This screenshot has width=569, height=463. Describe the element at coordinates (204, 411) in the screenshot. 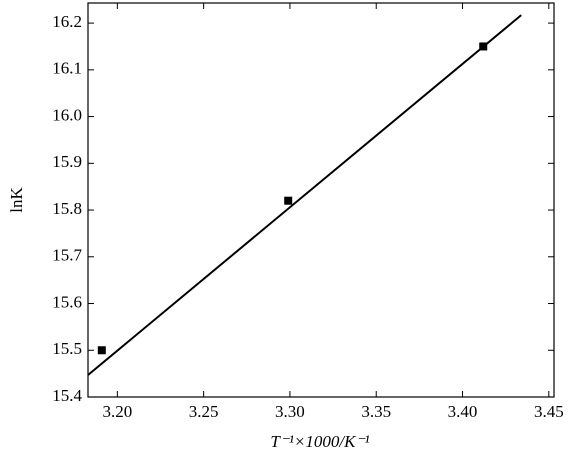

I see `x-tick-label: 3.25` at that location.